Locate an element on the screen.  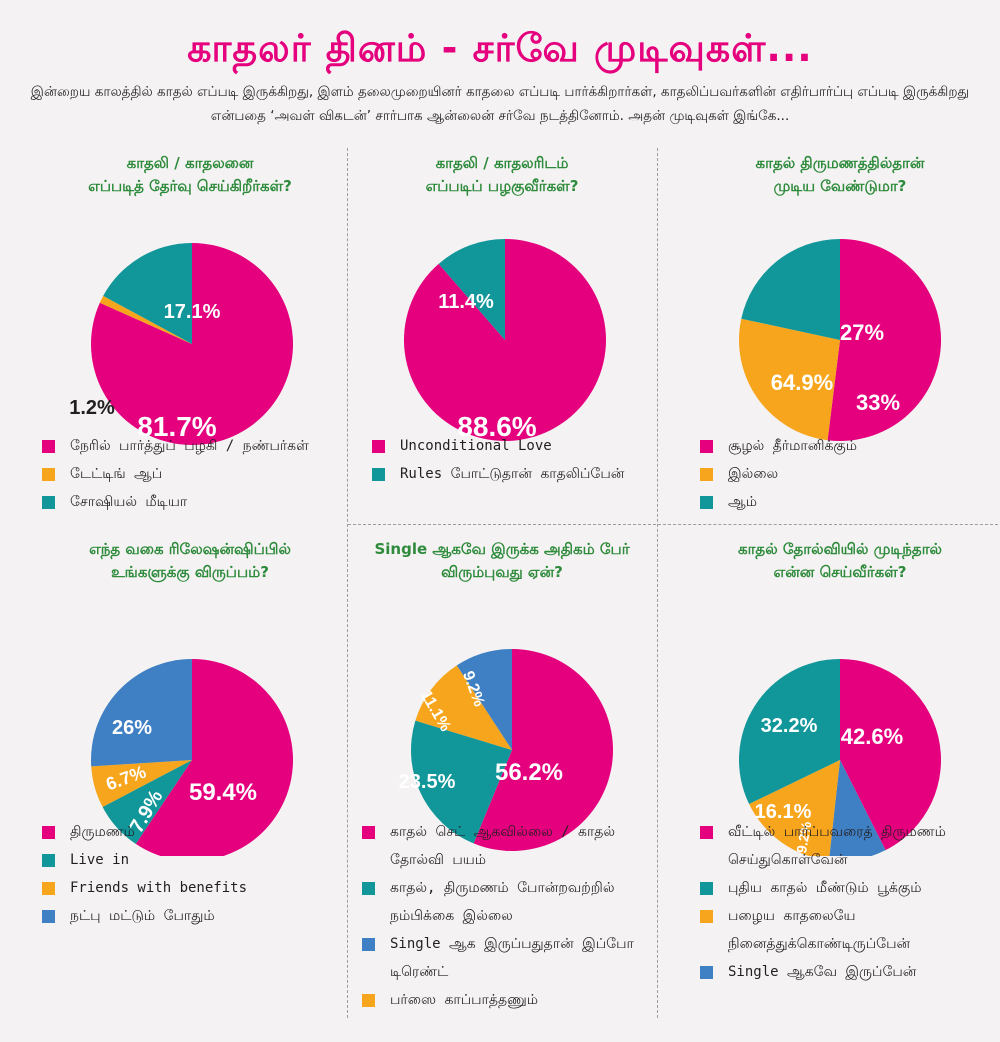
pie-chart: 42.6% 9.2%16.1% 32.2% is located at coordinates (840, 757).